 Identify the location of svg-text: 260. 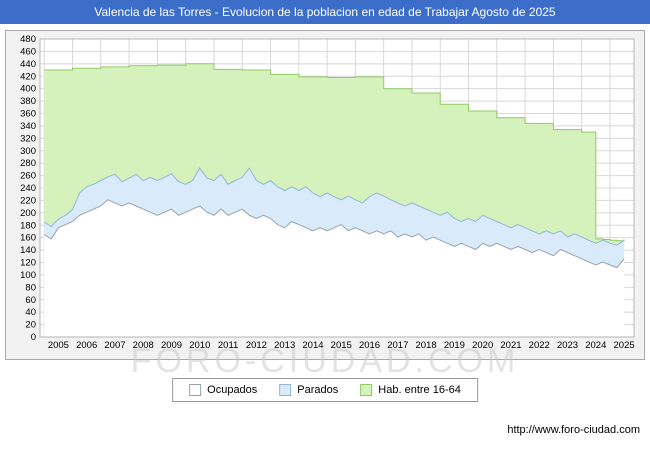
(28, 176).